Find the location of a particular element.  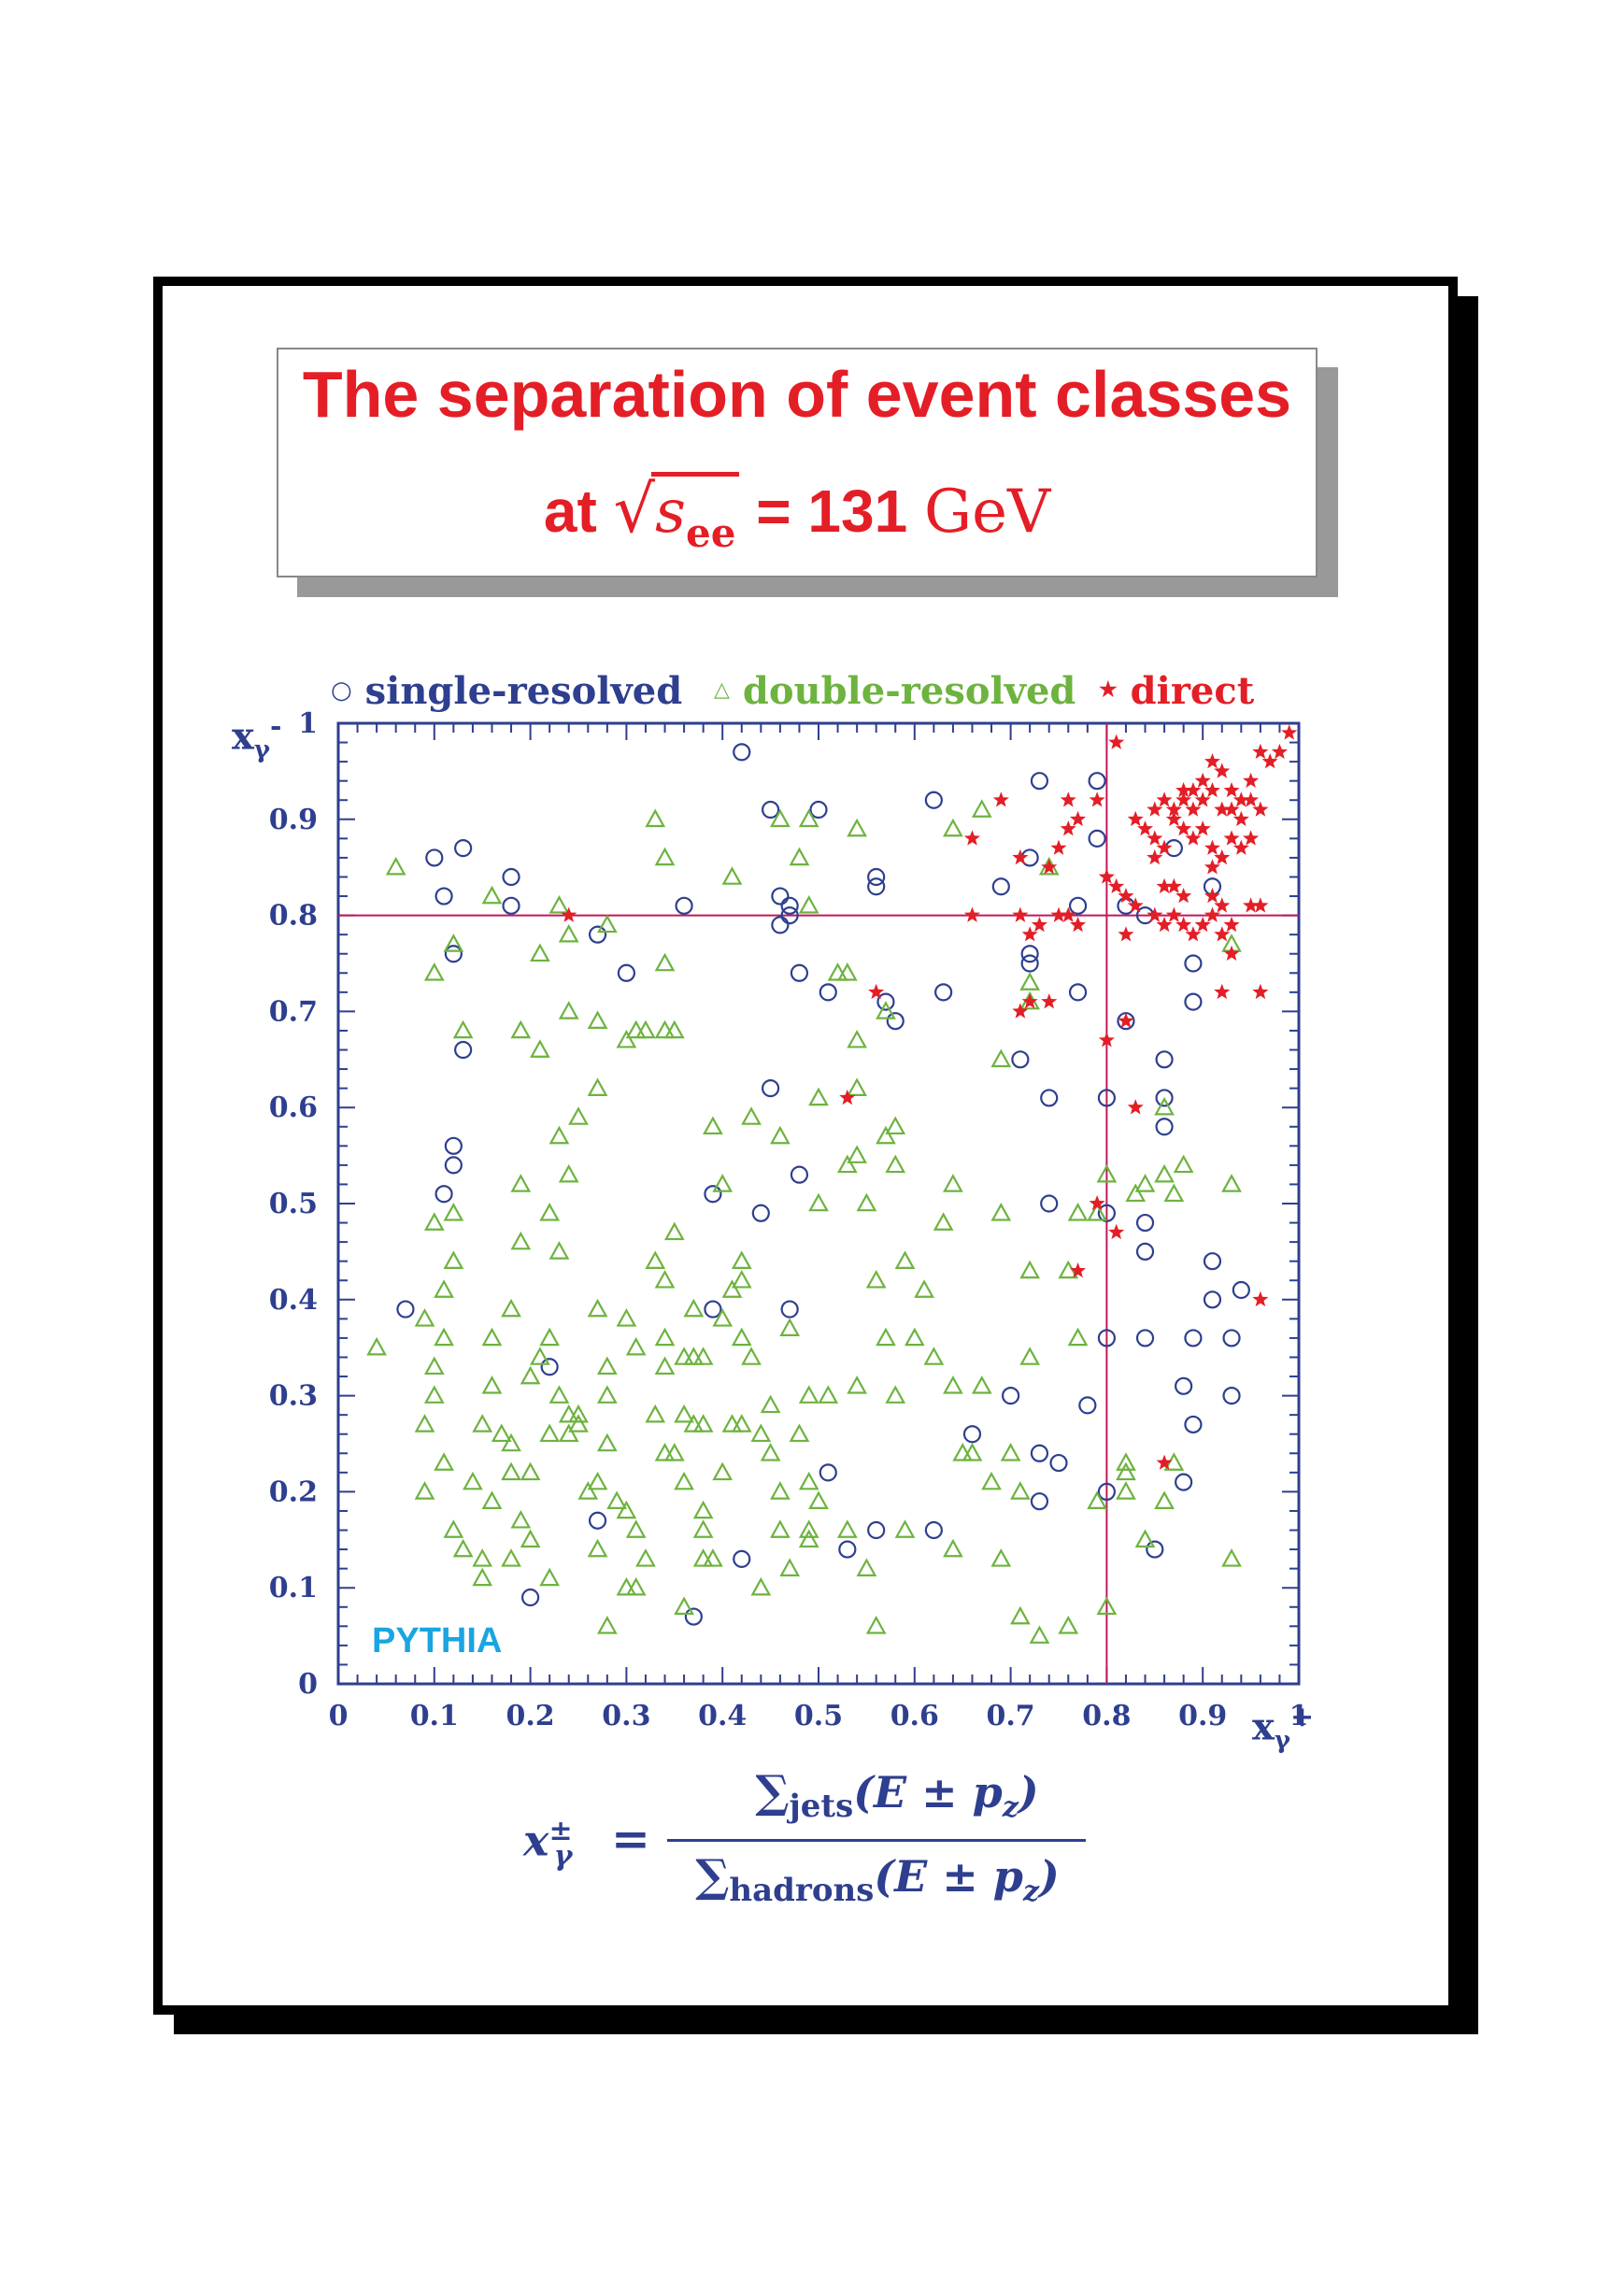

x-tick-label: 0 is located at coordinates (339, 1716).